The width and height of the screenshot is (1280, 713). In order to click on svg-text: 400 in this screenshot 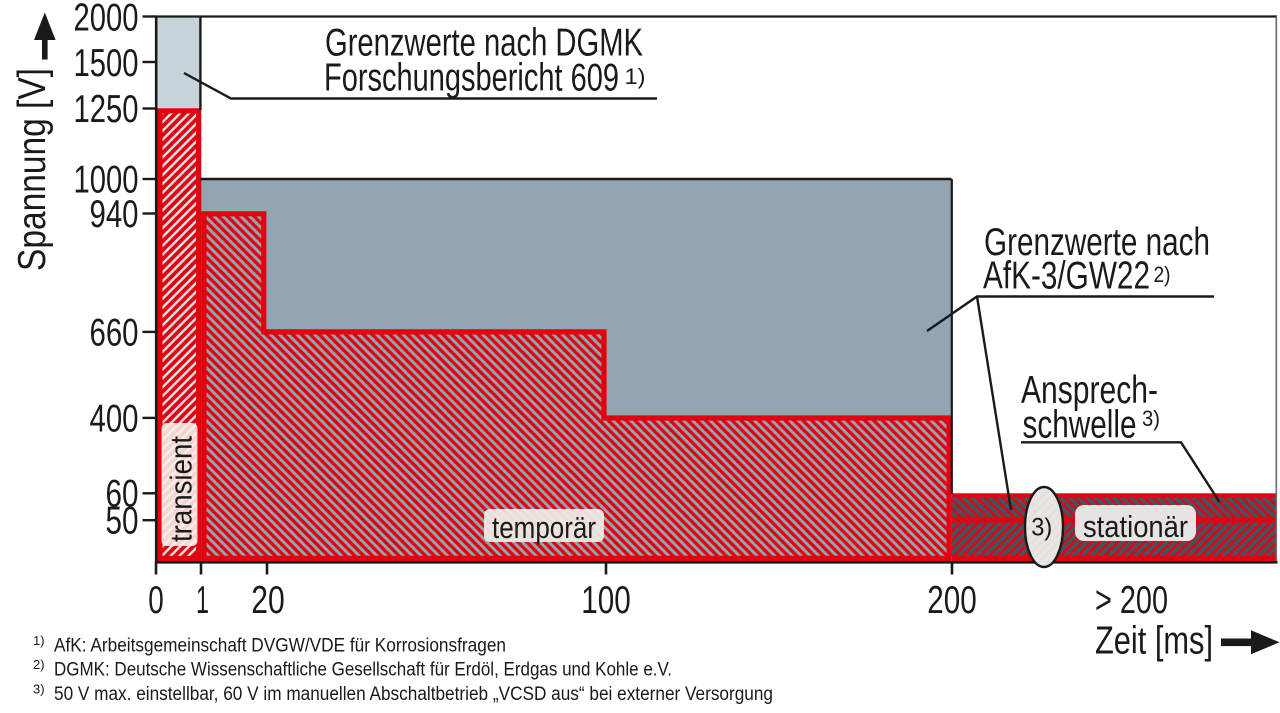, I will do `click(114, 418)`.